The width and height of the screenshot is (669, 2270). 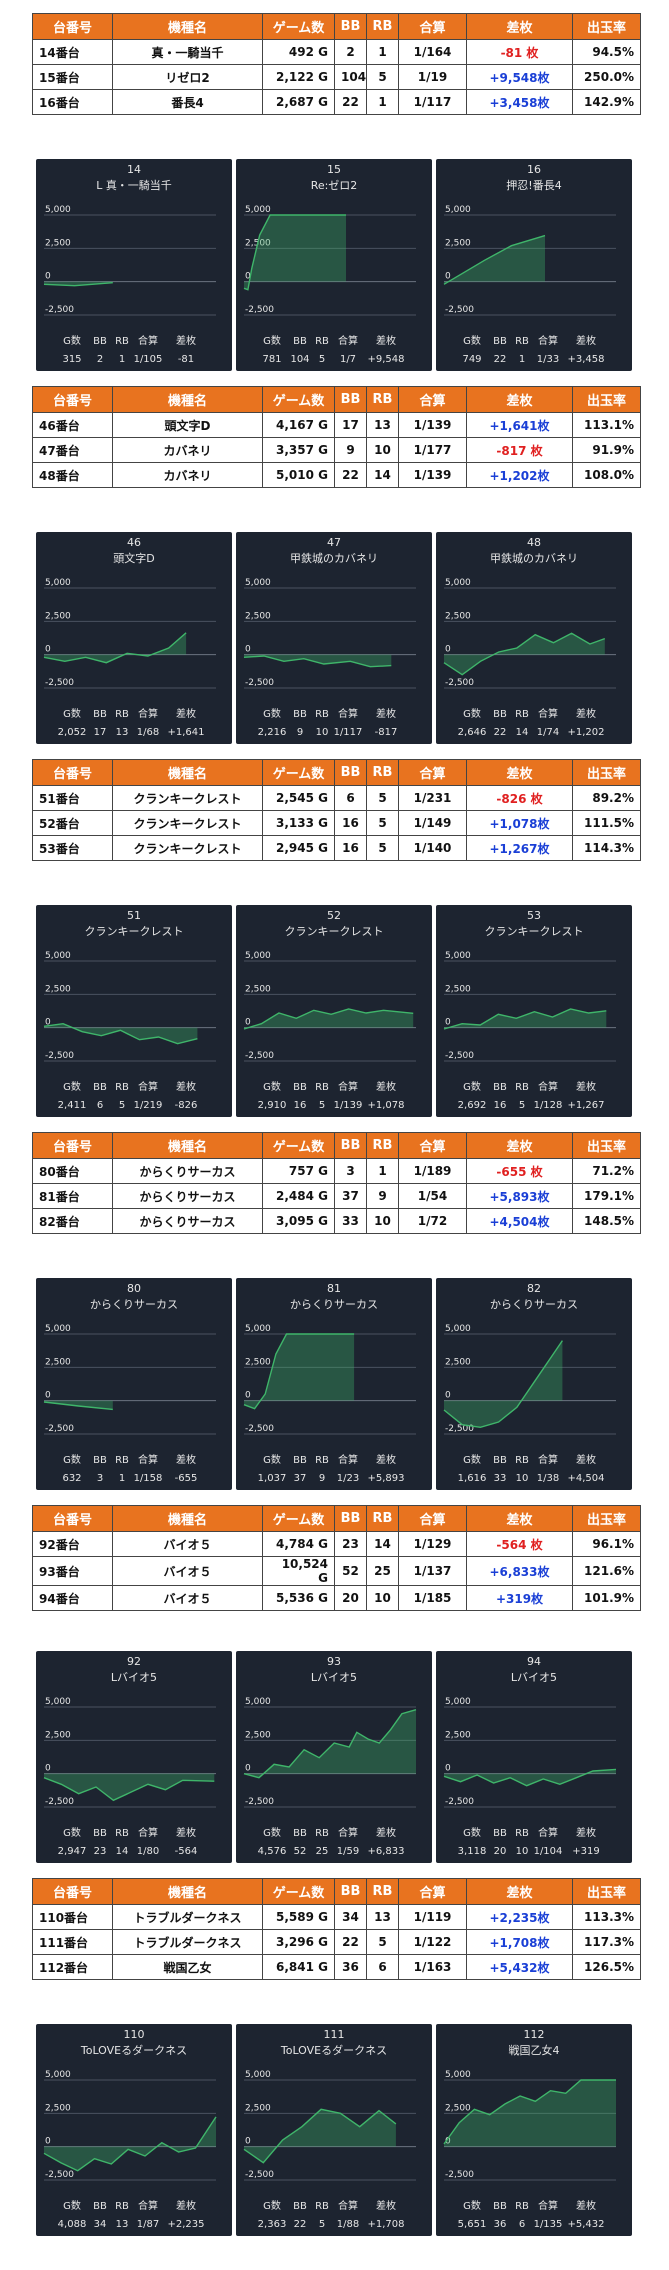 What do you see at coordinates (548, 340) in the screenshot?
I see `stat-header: 合算` at bounding box center [548, 340].